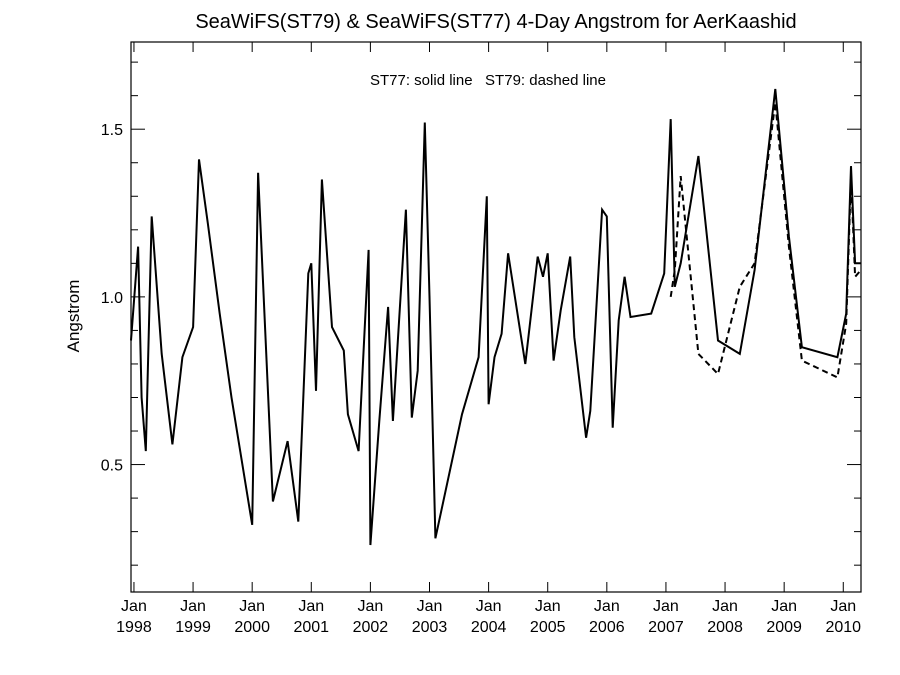 This screenshot has height=675, width=900. Describe the element at coordinates (112, 298) in the screenshot. I see `y-tick-label: 1.0` at that location.